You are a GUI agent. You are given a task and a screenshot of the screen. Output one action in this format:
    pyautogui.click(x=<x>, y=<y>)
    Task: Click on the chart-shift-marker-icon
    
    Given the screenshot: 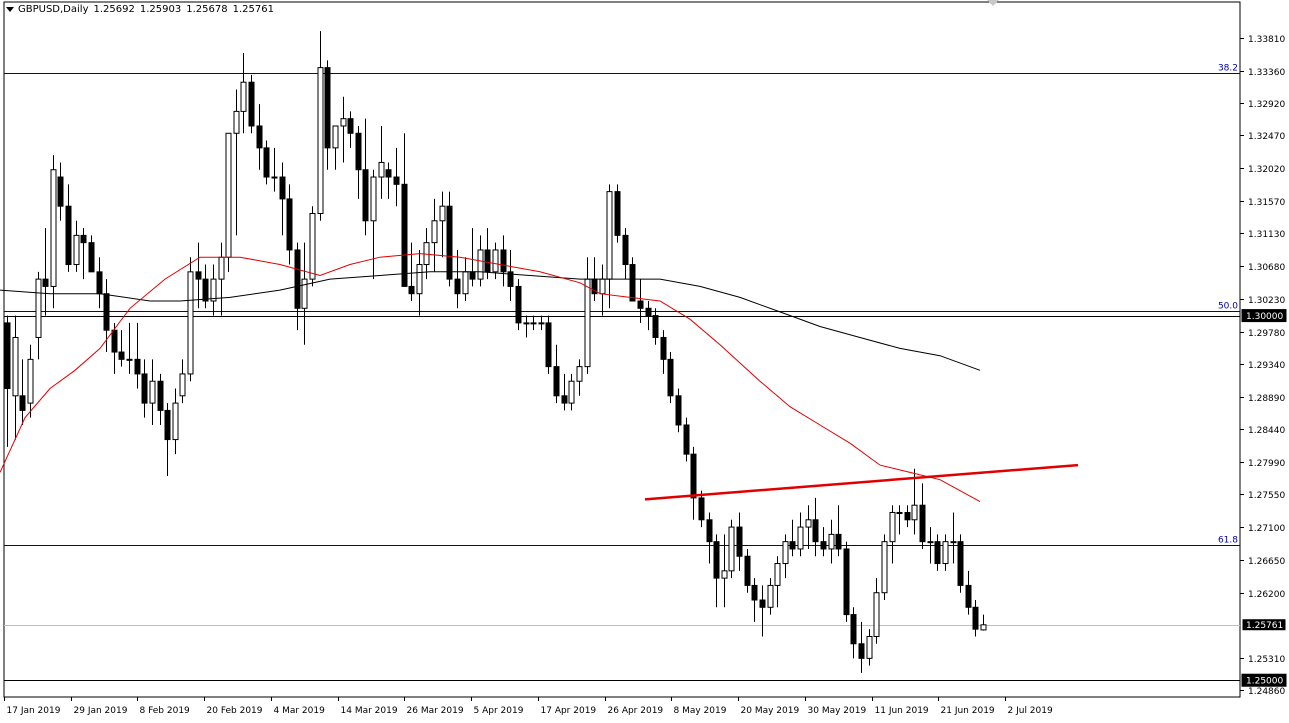 What is the action you would take?
    pyautogui.click(x=993, y=3)
    